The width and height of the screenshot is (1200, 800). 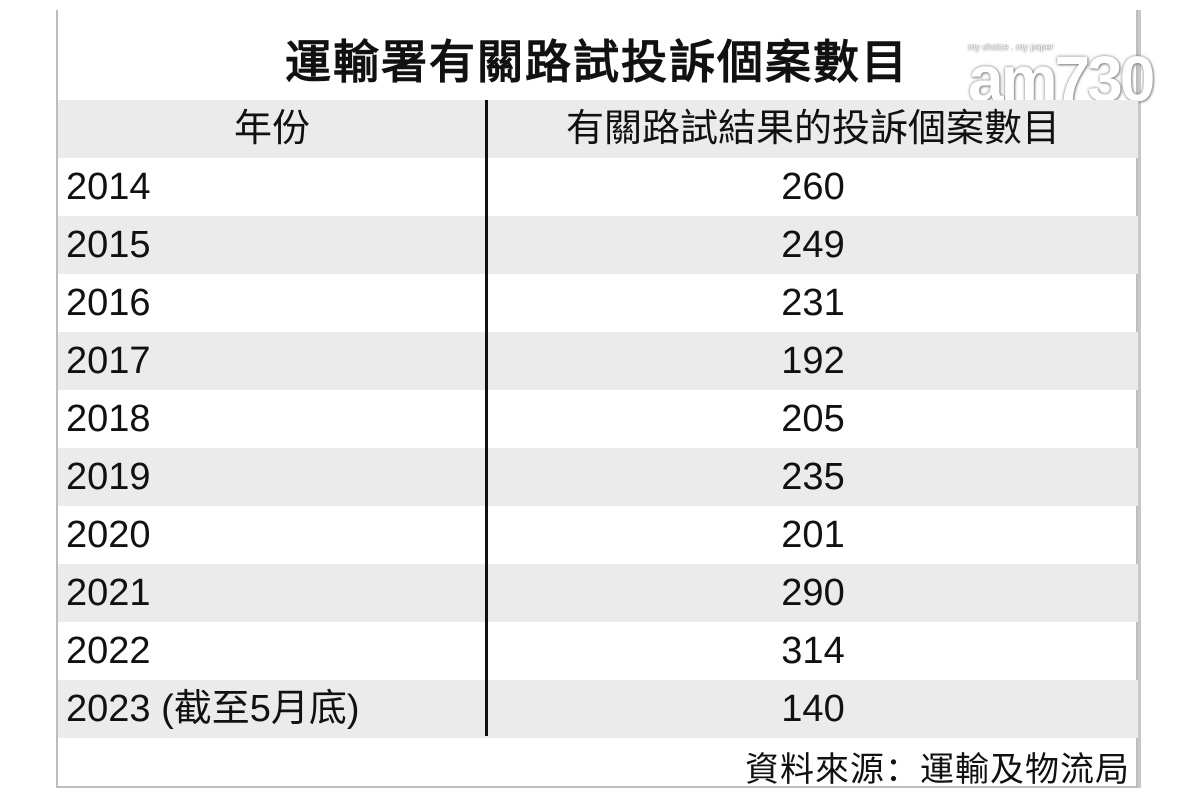 What do you see at coordinates (937, 770) in the screenshot?
I see `source-note: 資料來源：運輸及物流局` at bounding box center [937, 770].